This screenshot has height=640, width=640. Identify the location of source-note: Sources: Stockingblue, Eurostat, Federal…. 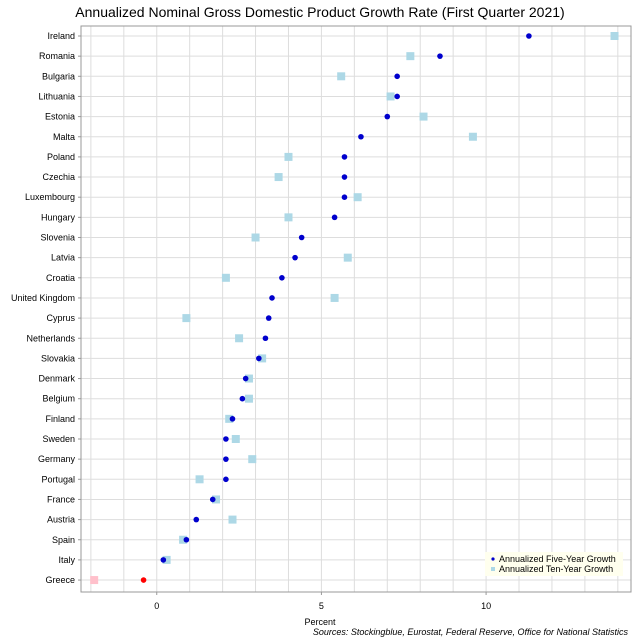
(471, 632).